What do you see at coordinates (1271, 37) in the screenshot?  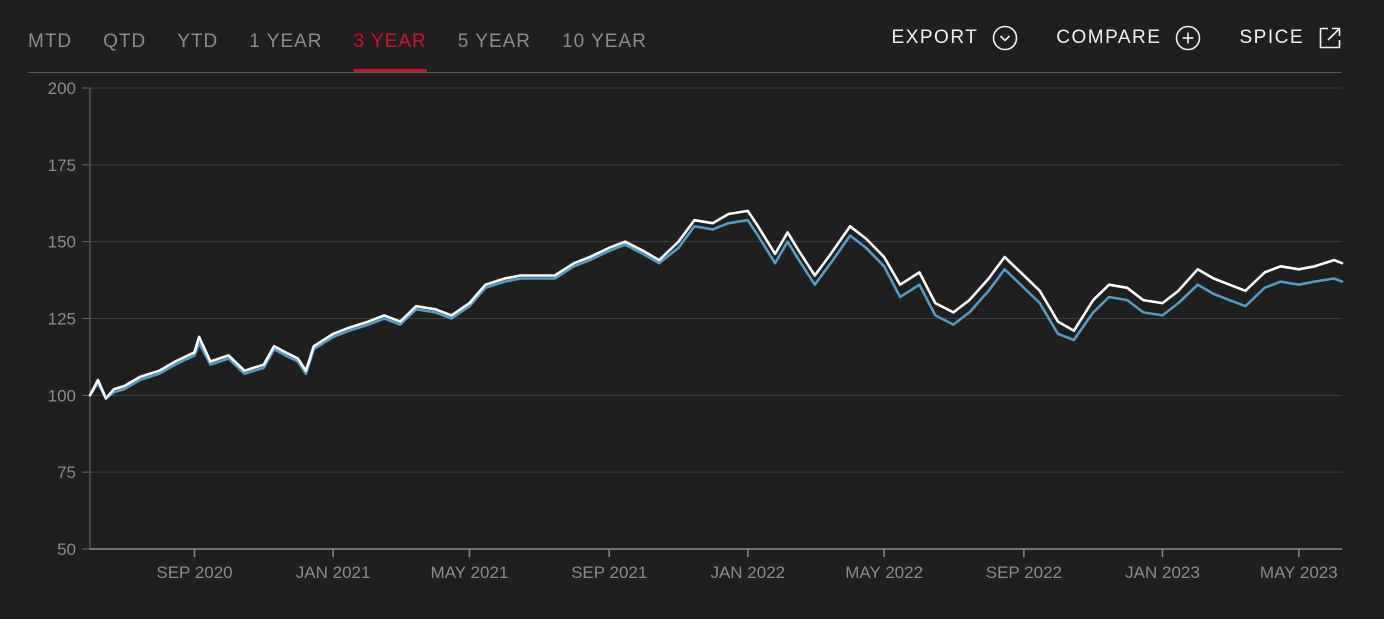 I see `spice-label: SPICE` at bounding box center [1271, 37].